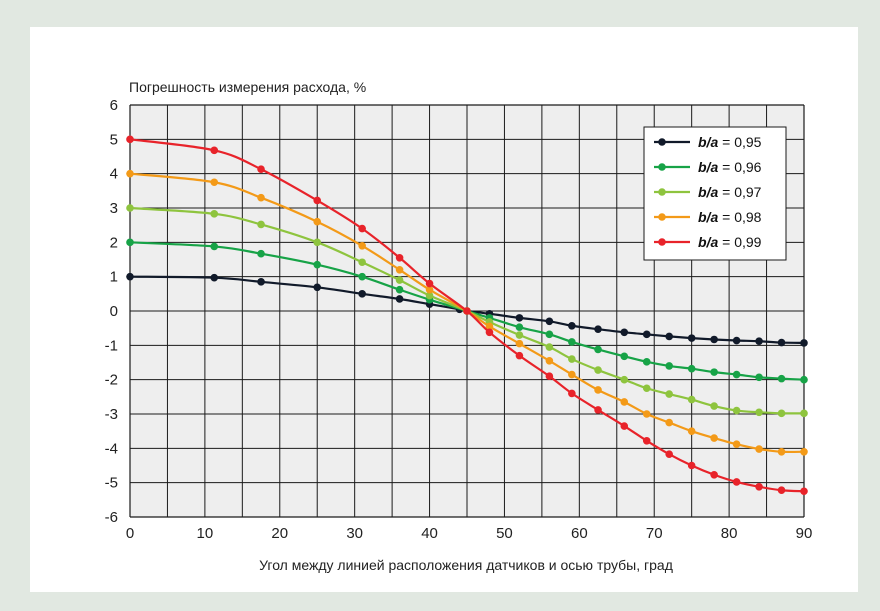  Describe the element at coordinates (729, 533) in the screenshot. I see `x-tick-label: 80` at that location.